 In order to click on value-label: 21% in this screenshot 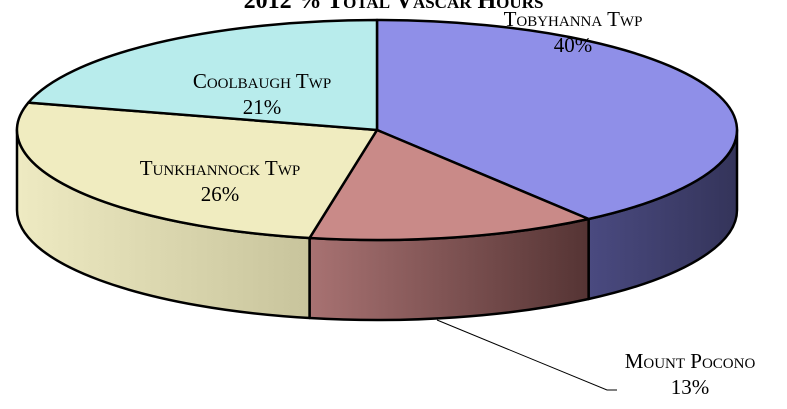, I will do `click(262, 107)`.